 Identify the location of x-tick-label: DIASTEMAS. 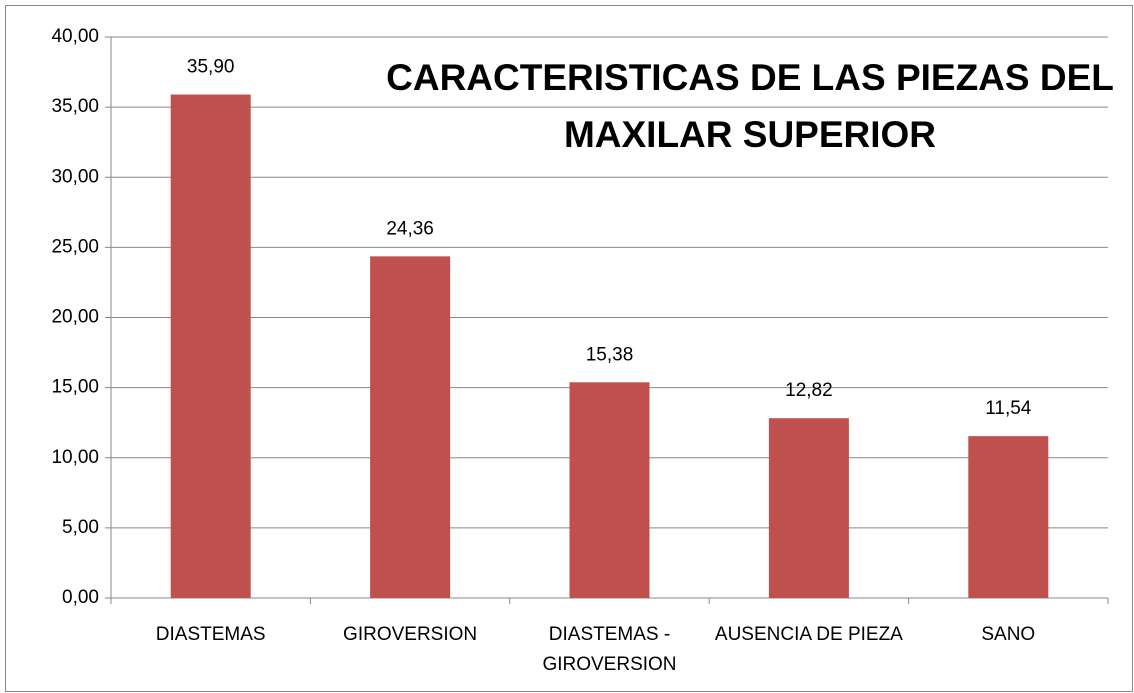
(210, 634).